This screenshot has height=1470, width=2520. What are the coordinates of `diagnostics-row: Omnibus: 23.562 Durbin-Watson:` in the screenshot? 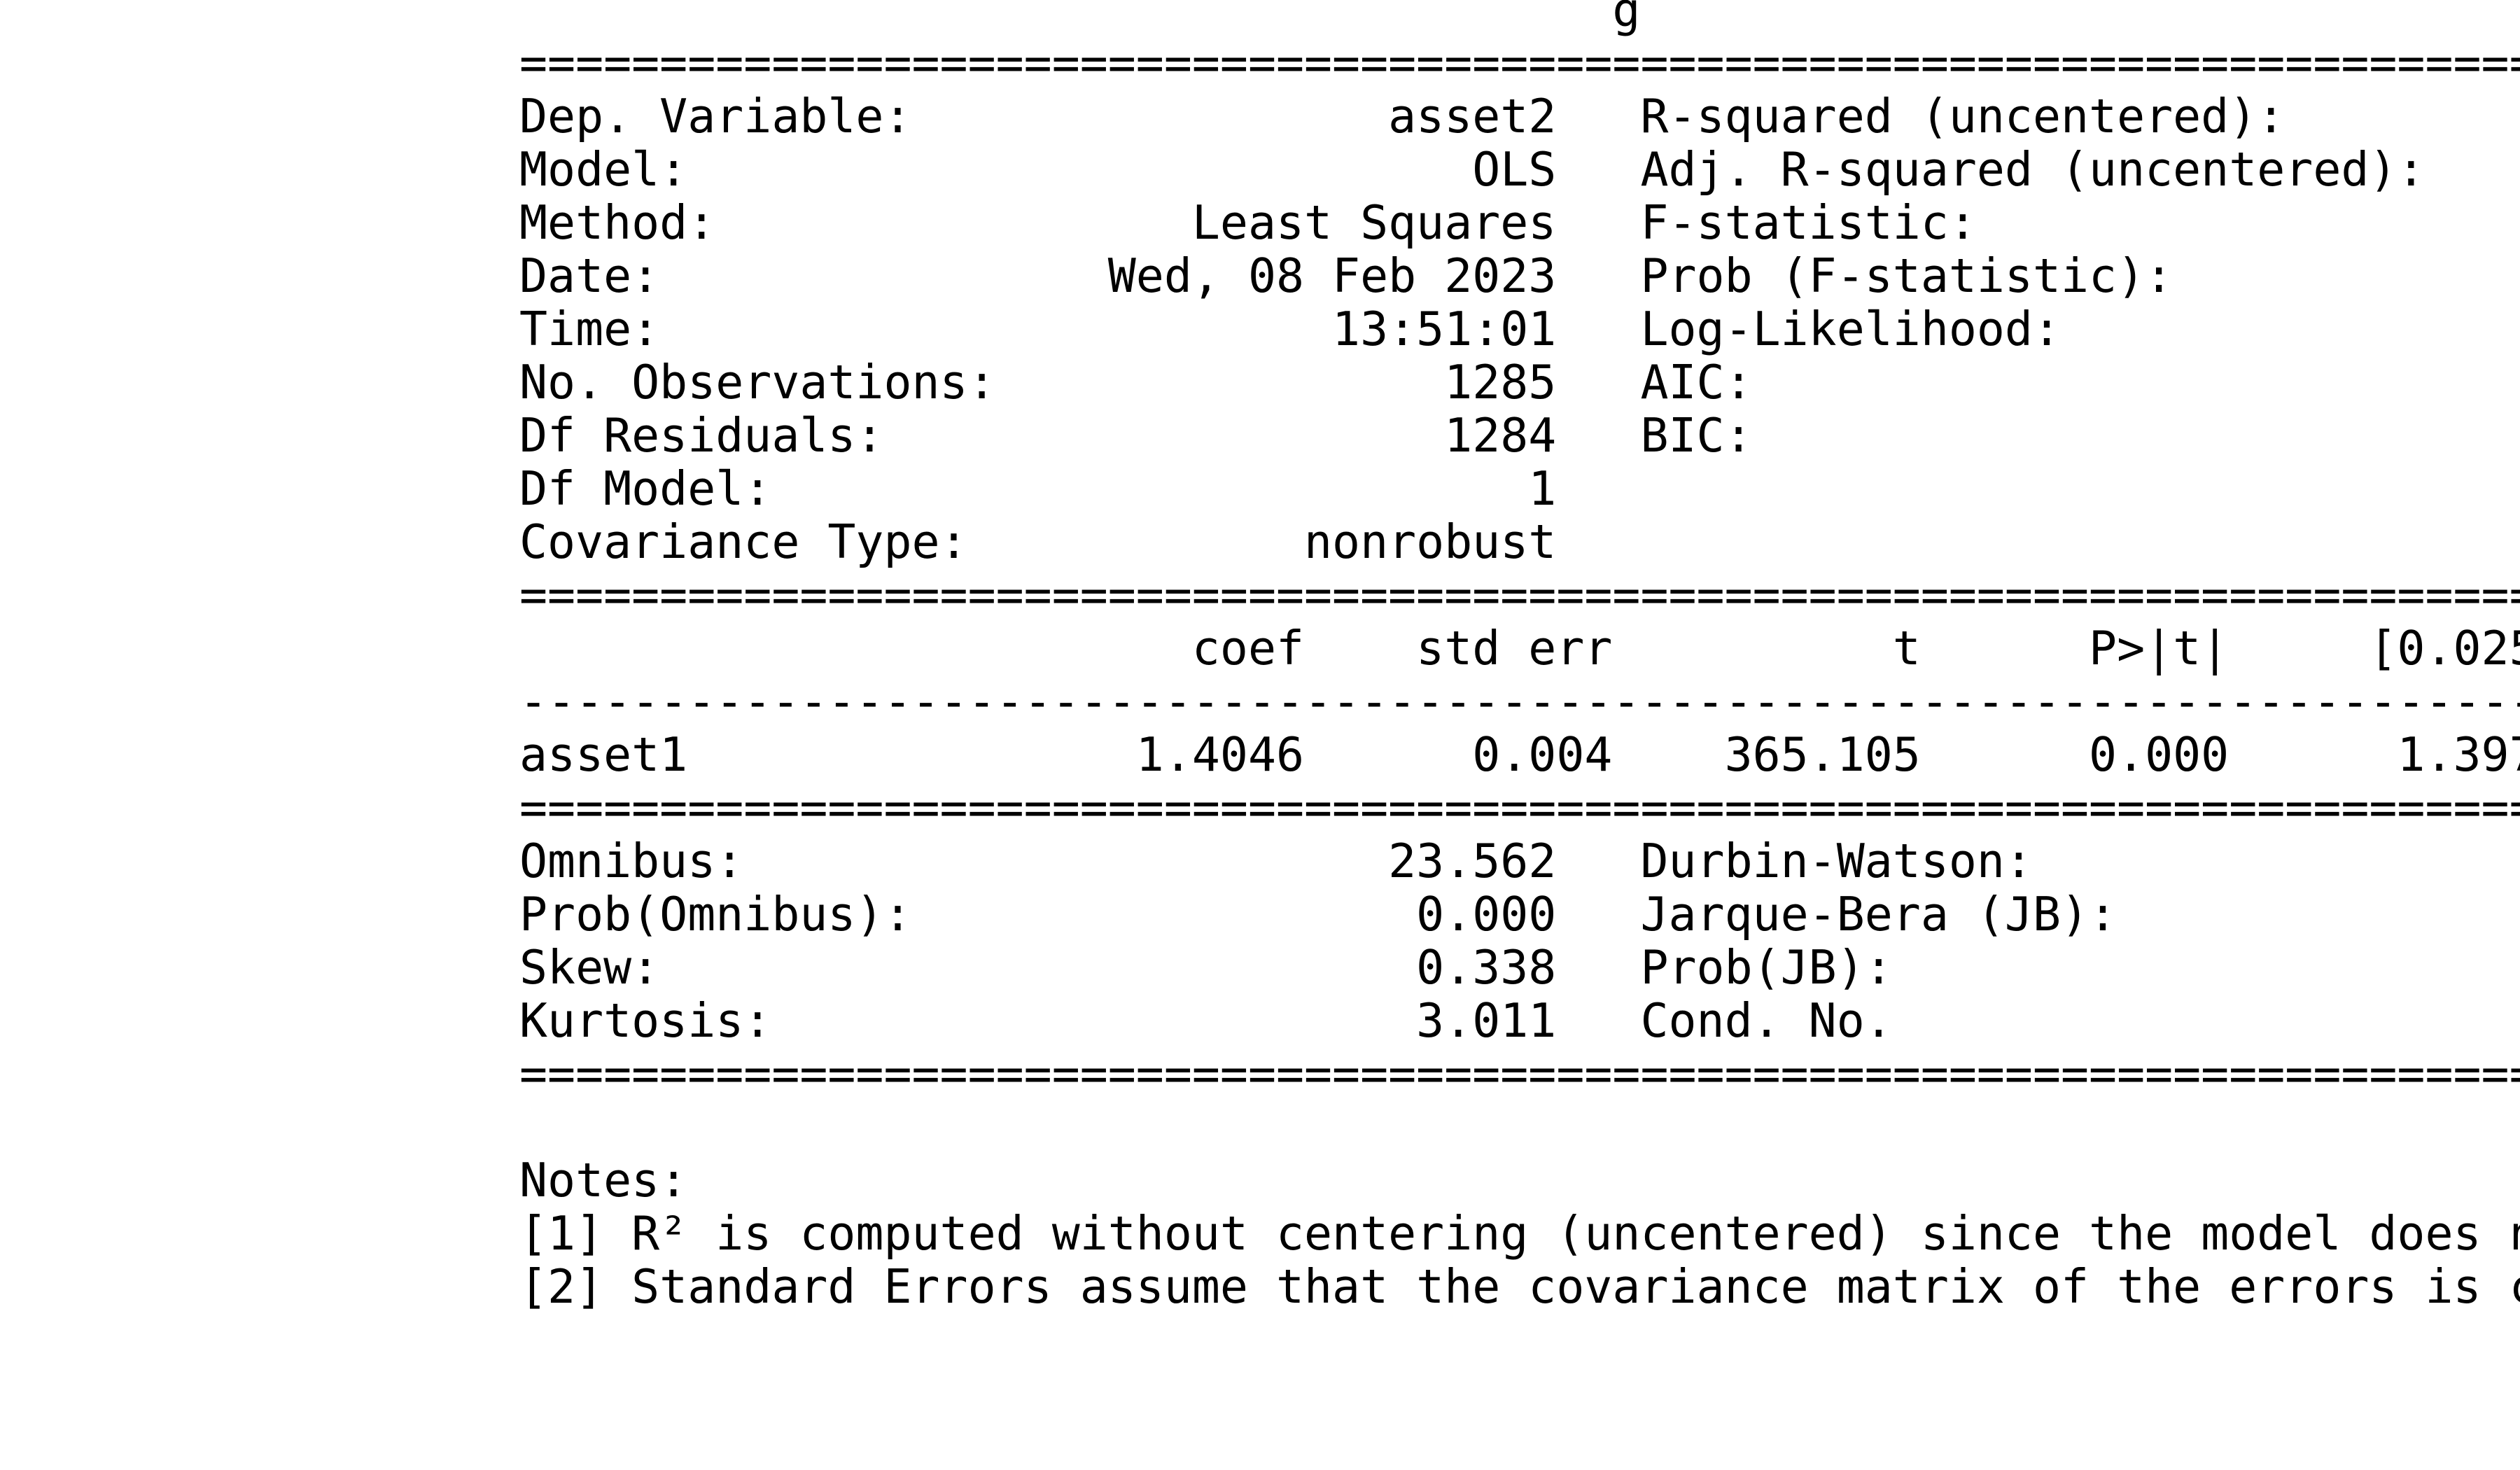 It's located at (1519, 861).